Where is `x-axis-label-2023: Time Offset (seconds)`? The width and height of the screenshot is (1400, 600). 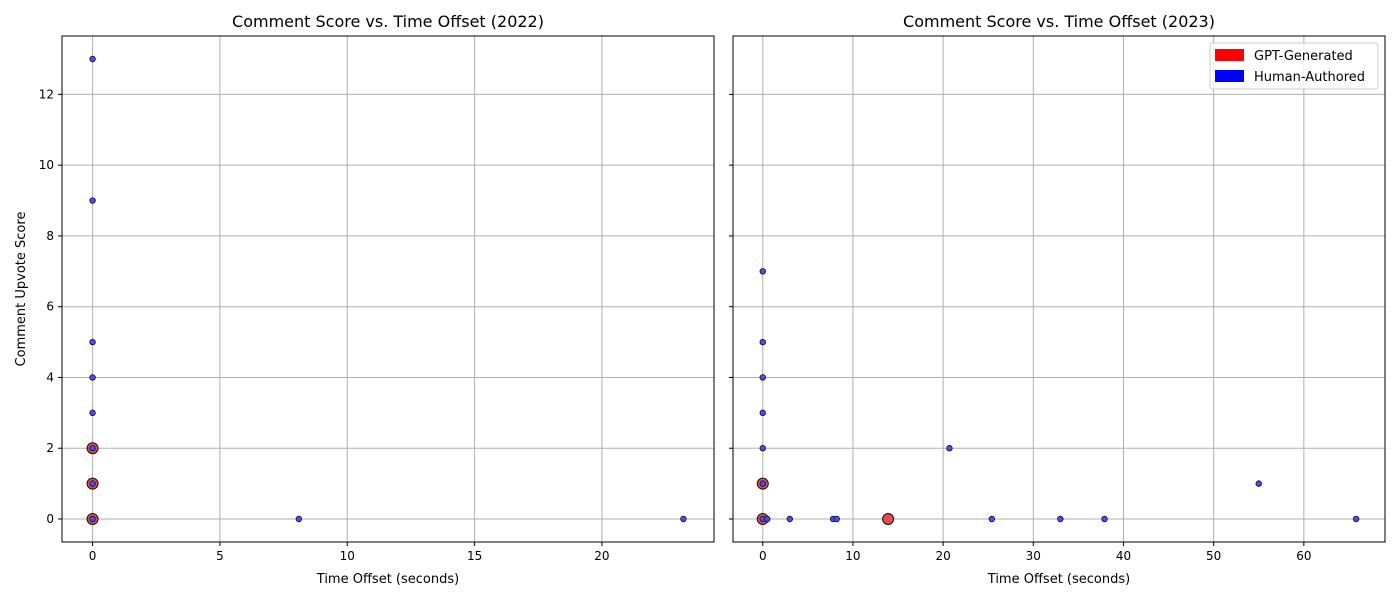 x-axis-label-2023: Time Offset (seconds) is located at coordinates (1058, 579).